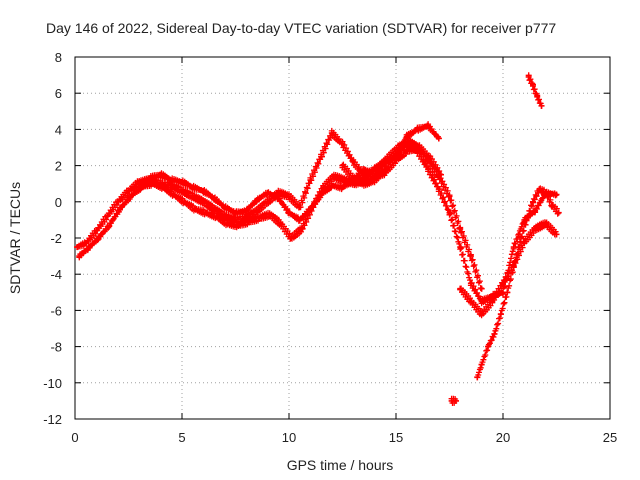 The height and width of the screenshot is (480, 640). I want to click on y-tick-label: 6, so click(58, 93).